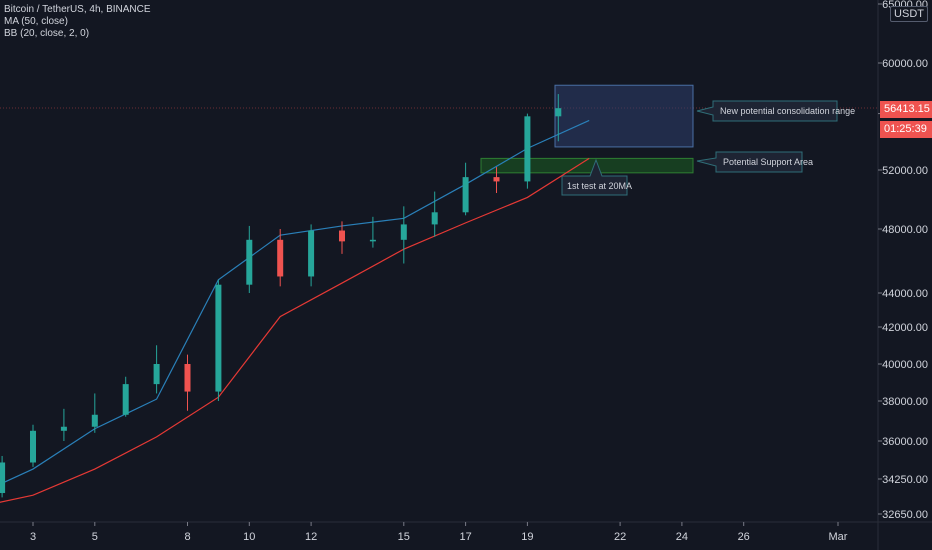  Describe the element at coordinates (527, 537) in the screenshot. I see `x-tick-label: 19` at that location.